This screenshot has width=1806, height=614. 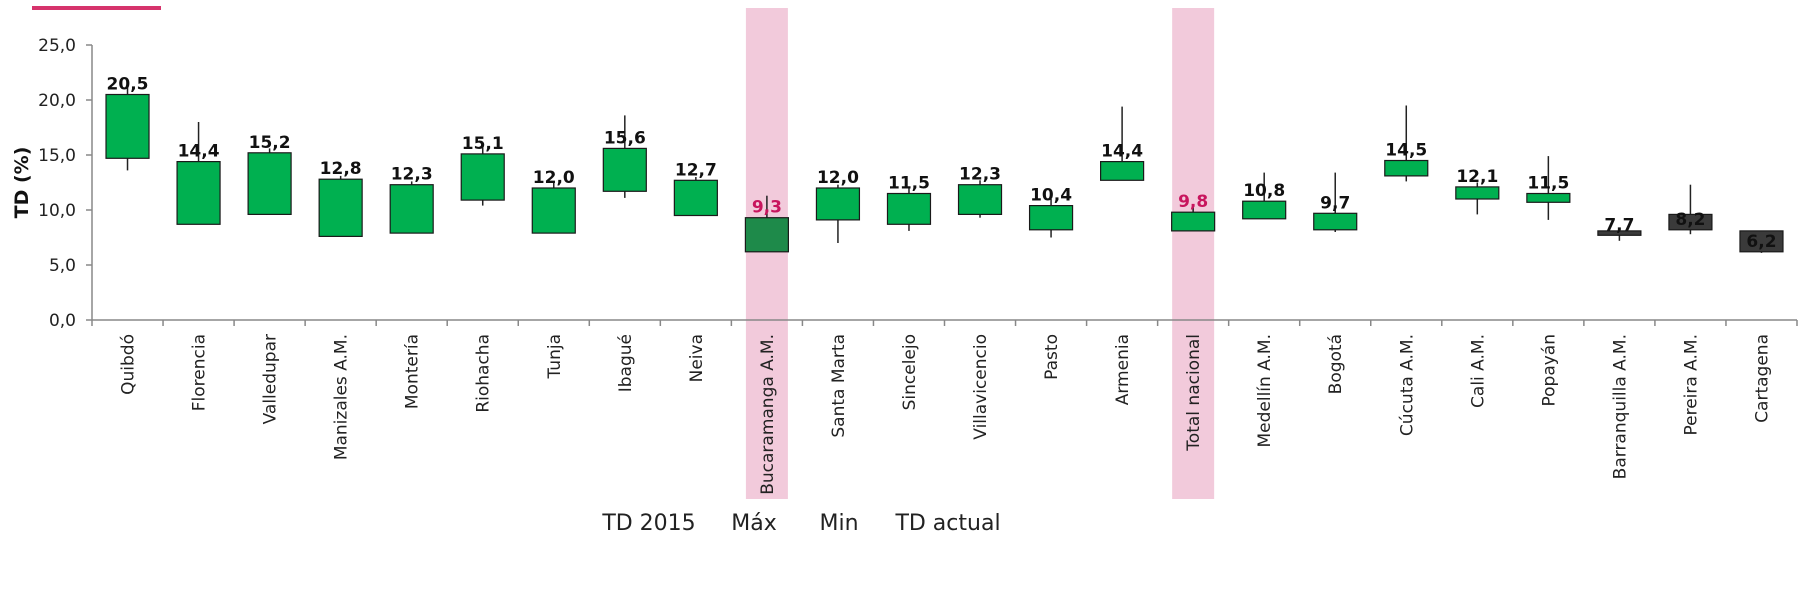 I want to click on category-label: Pereira A.M., so click(x=1691, y=385).